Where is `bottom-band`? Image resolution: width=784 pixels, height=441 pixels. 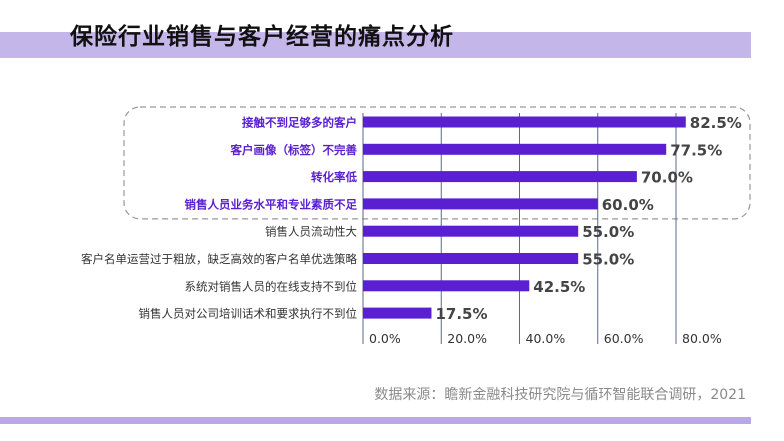 bottom-band is located at coordinates (375, 420).